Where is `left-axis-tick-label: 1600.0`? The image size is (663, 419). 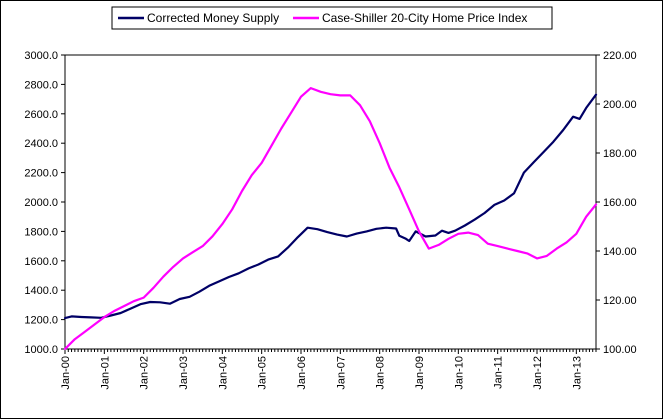
left-axis-tick-label: 1600.0 is located at coordinates (41, 262).